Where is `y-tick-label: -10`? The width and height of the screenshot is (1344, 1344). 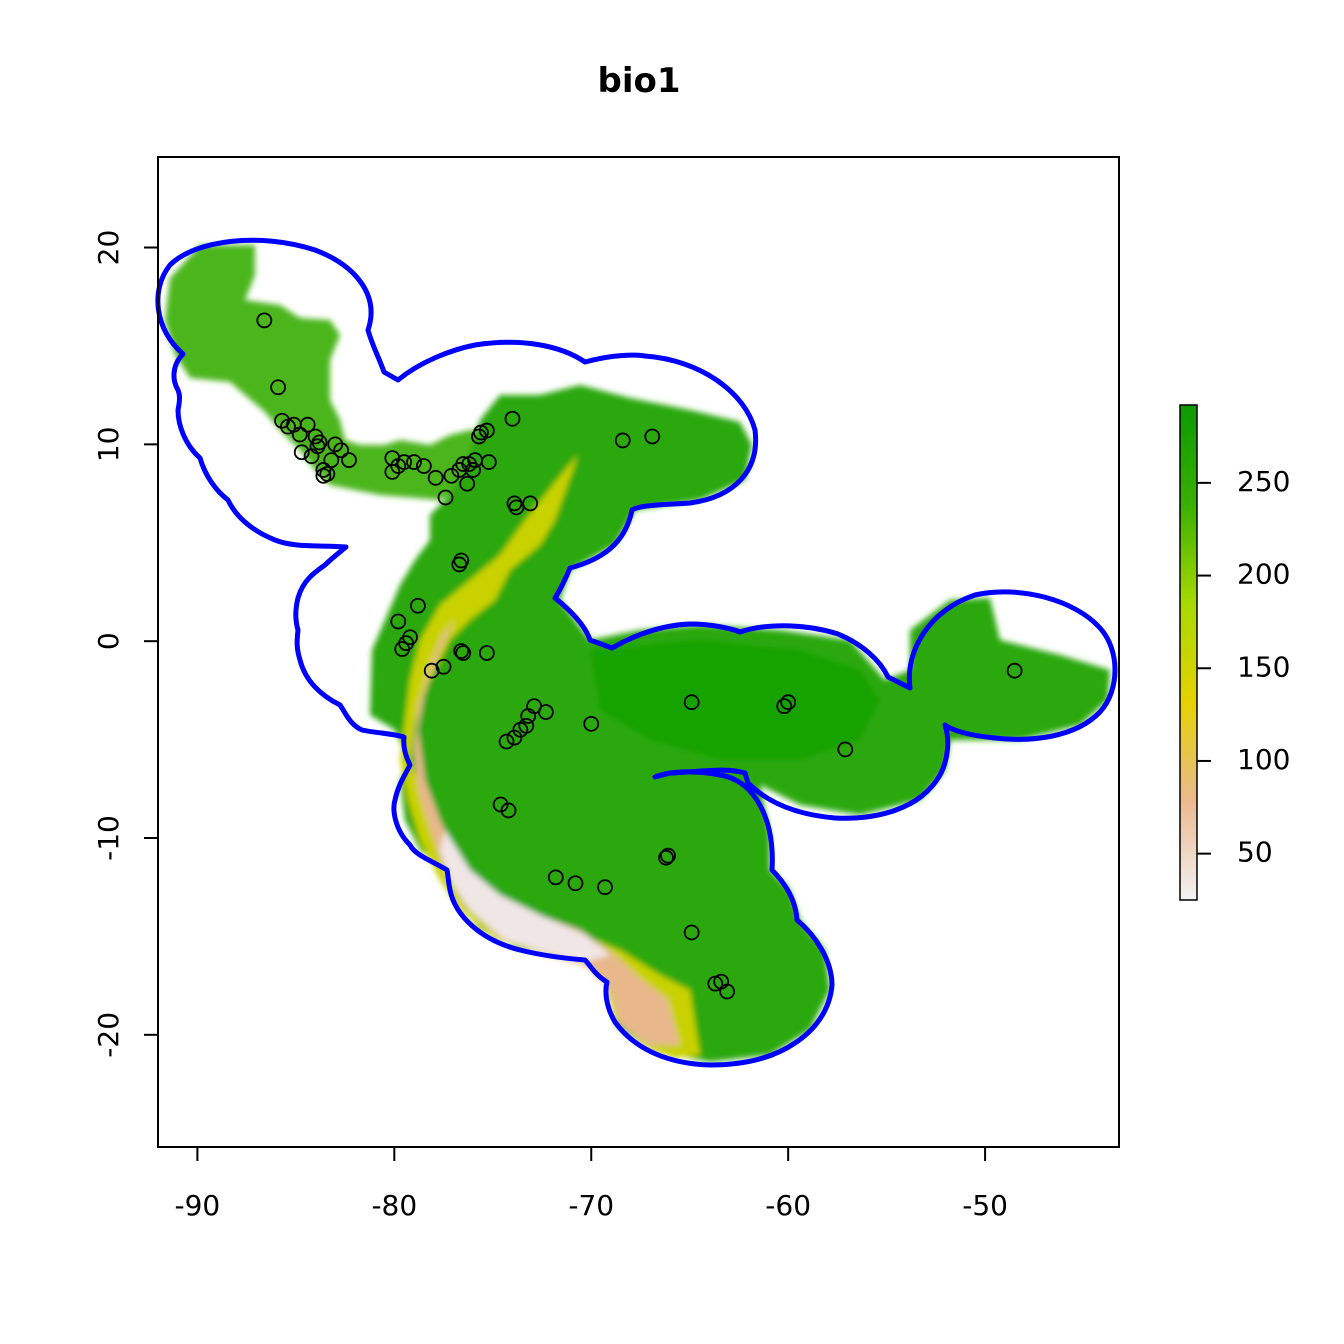
y-tick-label: -10 is located at coordinates (108, 838).